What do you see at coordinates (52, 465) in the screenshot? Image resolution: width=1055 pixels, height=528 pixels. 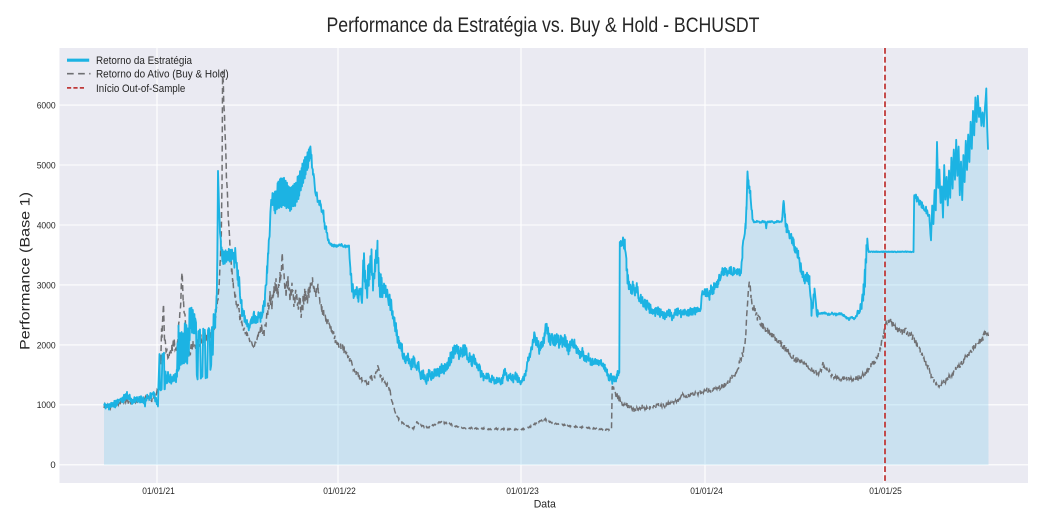 I see `svg-text: 0` at bounding box center [52, 465].